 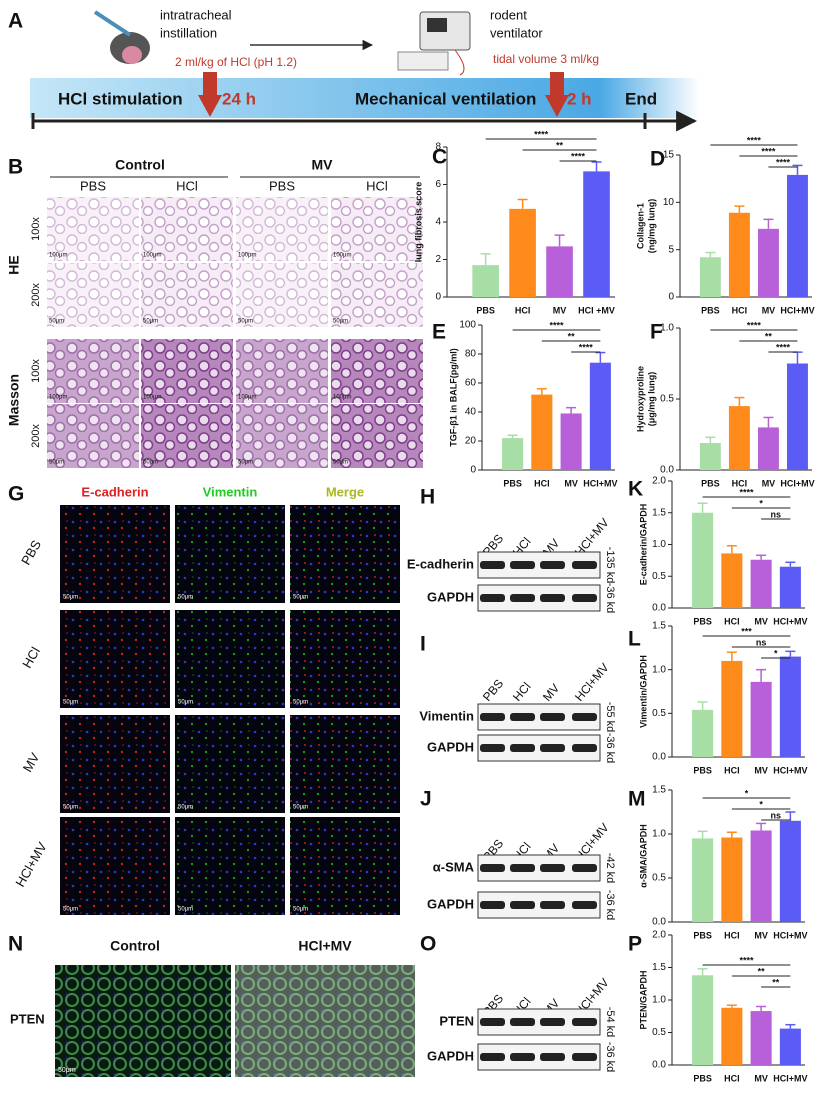 I want to click on panel-letter: H, so click(x=427, y=497).